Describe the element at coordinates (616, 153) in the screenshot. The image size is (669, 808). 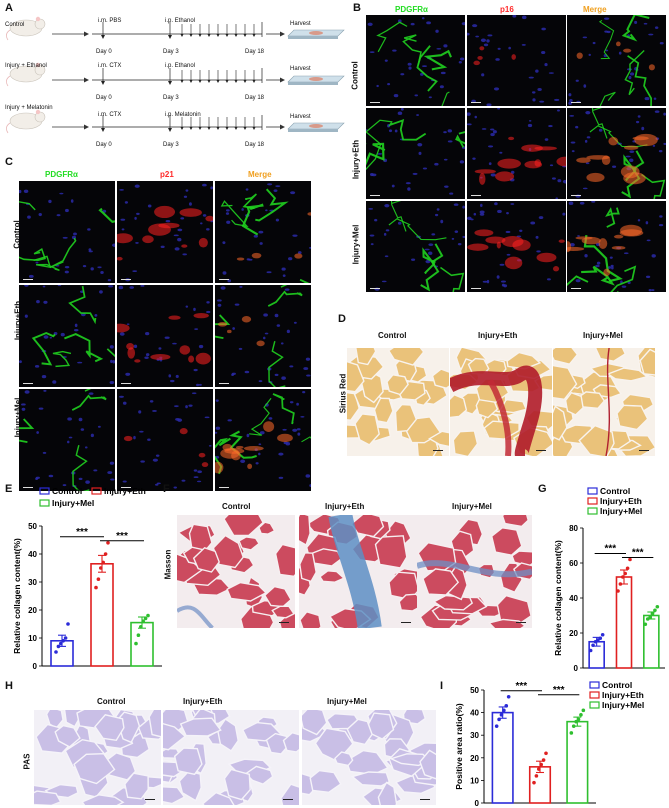
I see `micrograph-b-r1-c2` at that location.